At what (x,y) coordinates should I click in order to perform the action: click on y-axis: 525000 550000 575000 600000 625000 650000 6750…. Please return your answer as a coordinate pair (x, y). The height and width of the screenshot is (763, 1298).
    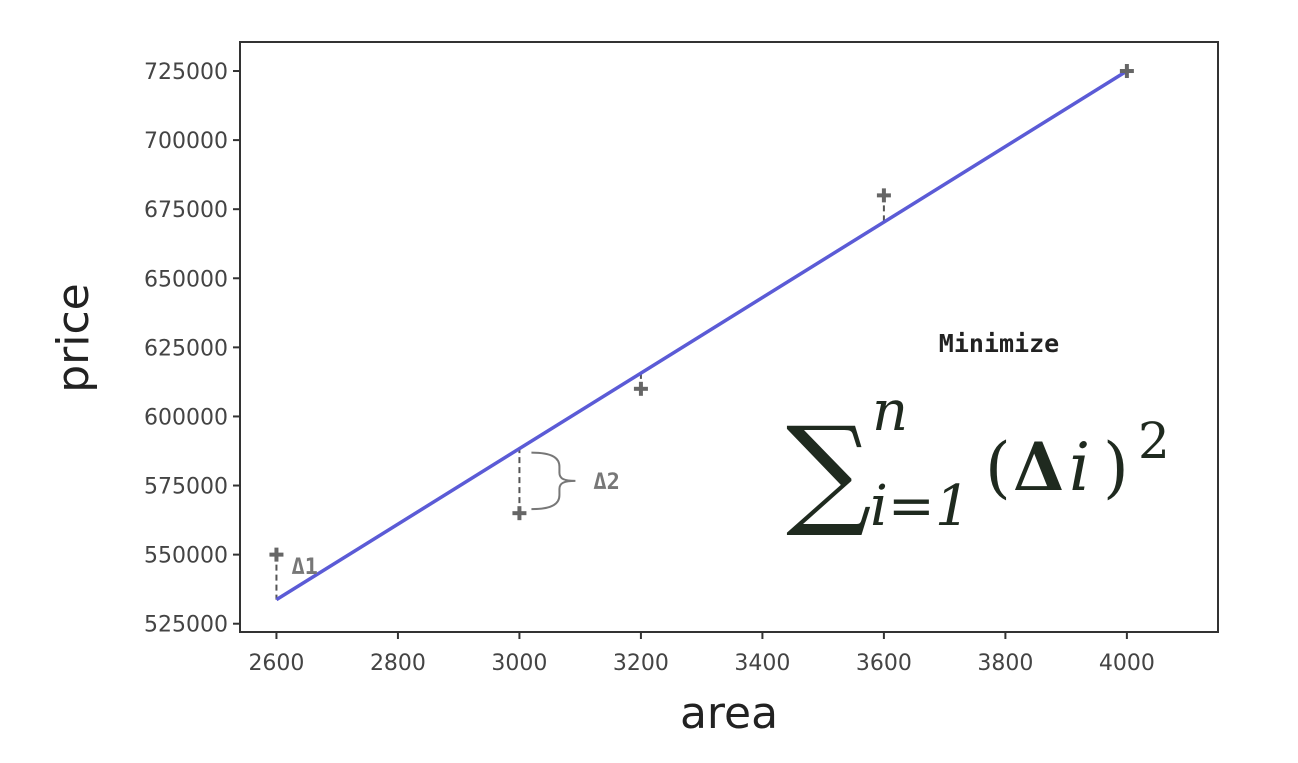
    Looking at the image, I should click on (192, 349).